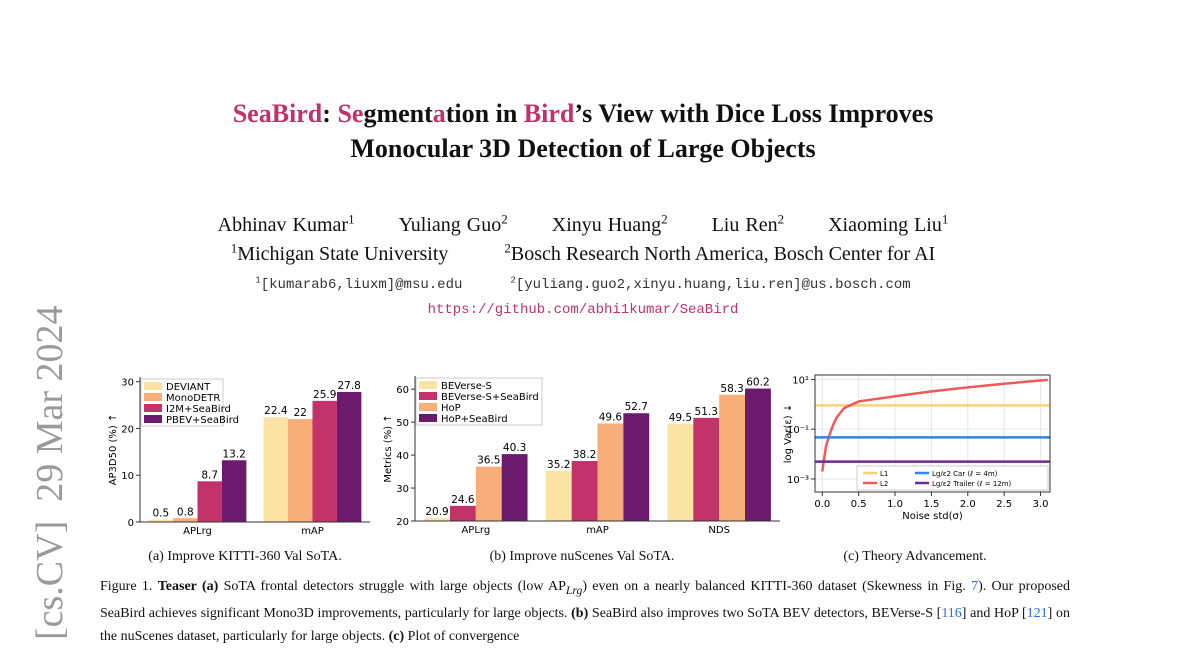 This screenshot has width=1200, height=648. Describe the element at coordinates (915, 556) in the screenshot. I see `subcaption: (c) Theory Advancement.` at that location.